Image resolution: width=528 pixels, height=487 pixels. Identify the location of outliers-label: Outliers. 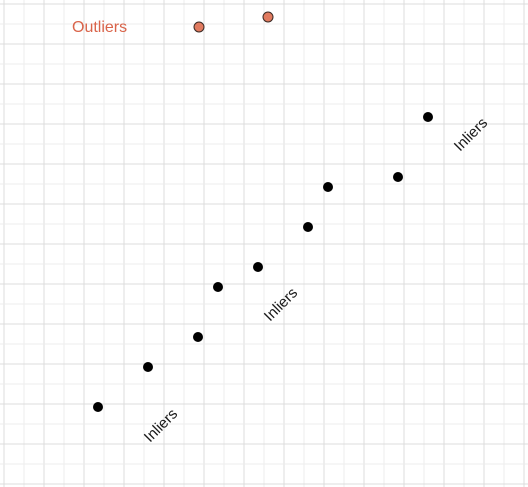
(99, 27).